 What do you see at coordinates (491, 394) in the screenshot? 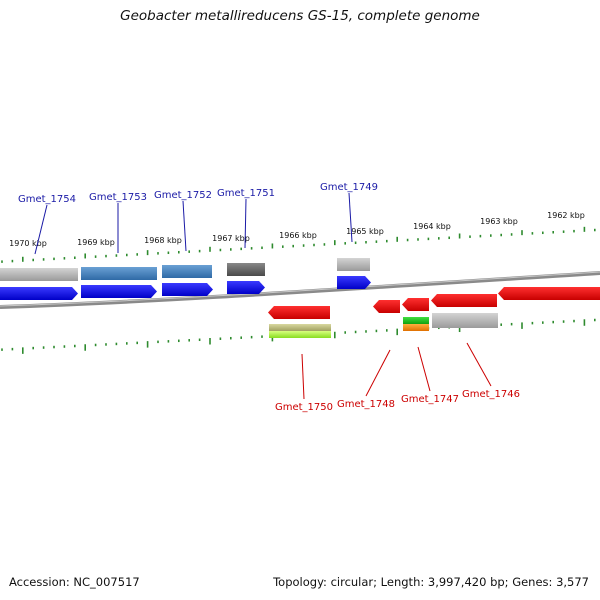
I see `gene-label-reverse: Gmet_1746` at bounding box center [491, 394].